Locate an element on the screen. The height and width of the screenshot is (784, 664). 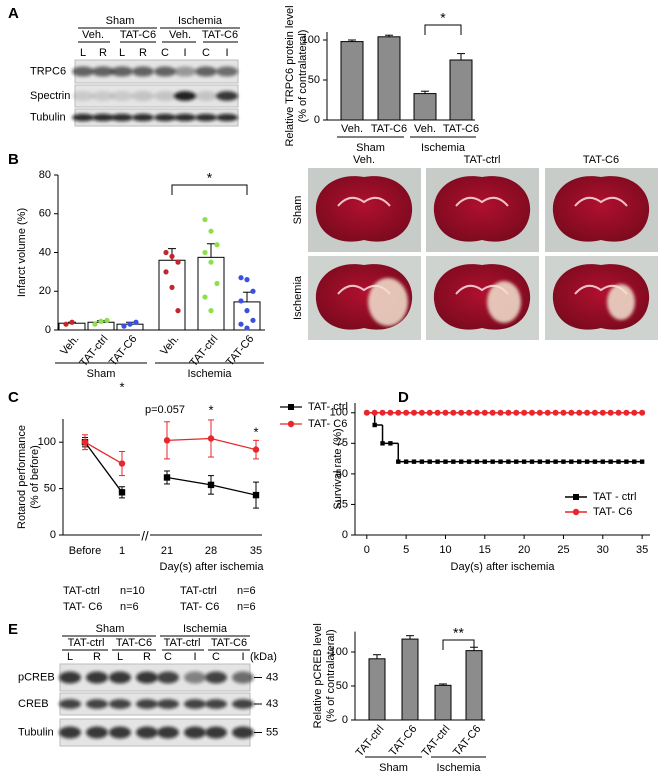
y-tick-label: 0 is located at coordinates (317, 120).